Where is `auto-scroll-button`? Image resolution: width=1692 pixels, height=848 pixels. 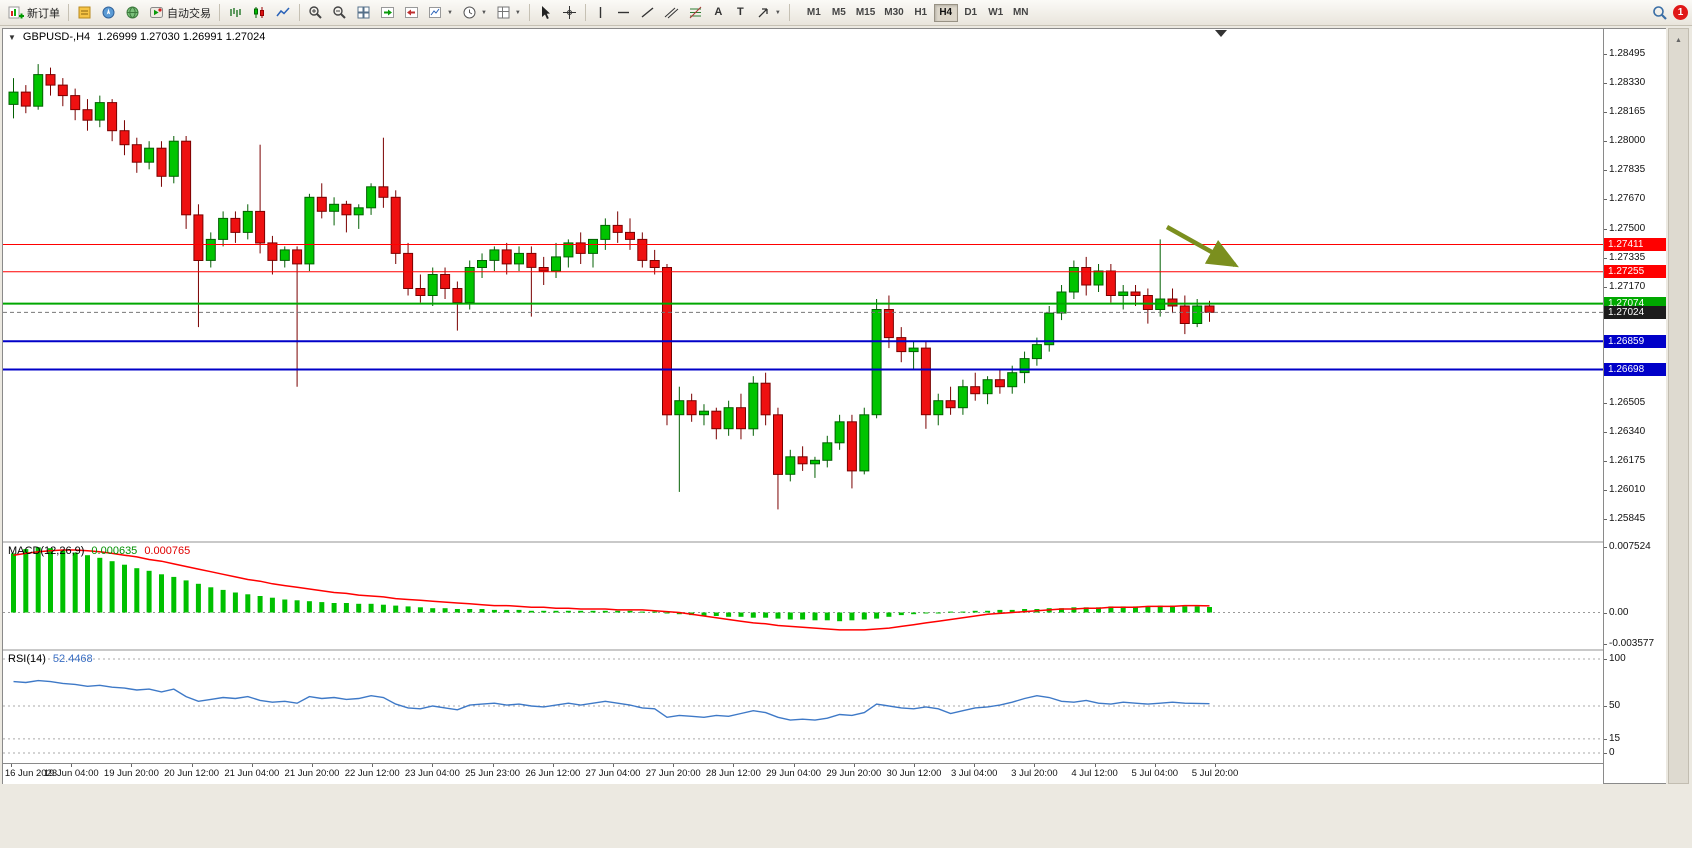 auto-scroll-button is located at coordinates (387, 12).